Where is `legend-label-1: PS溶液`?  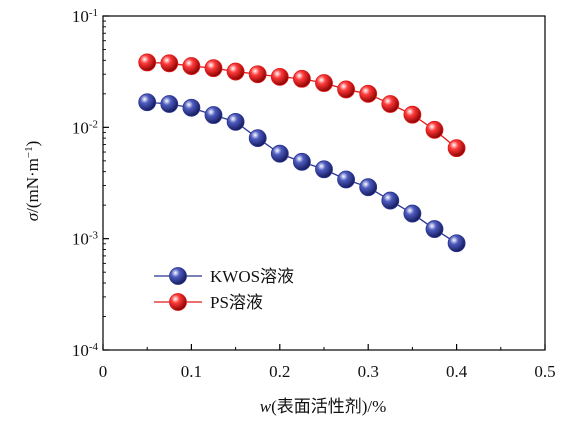 legend-label-1: PS溶液 is located at coordinates (236, 302).